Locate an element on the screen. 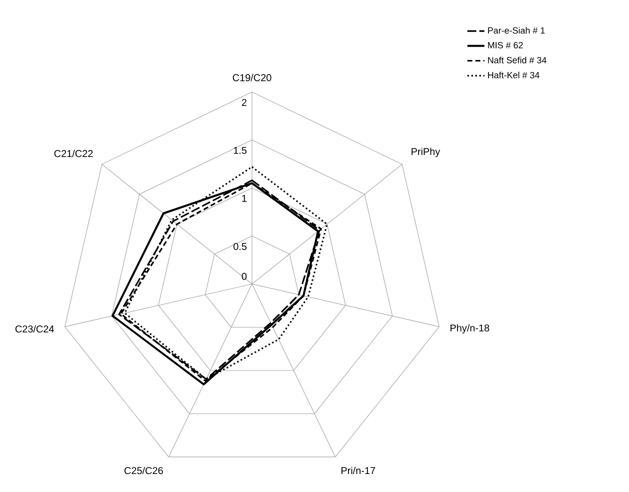  spoke-label: C25/C26 is located at coordinates (143, 470).